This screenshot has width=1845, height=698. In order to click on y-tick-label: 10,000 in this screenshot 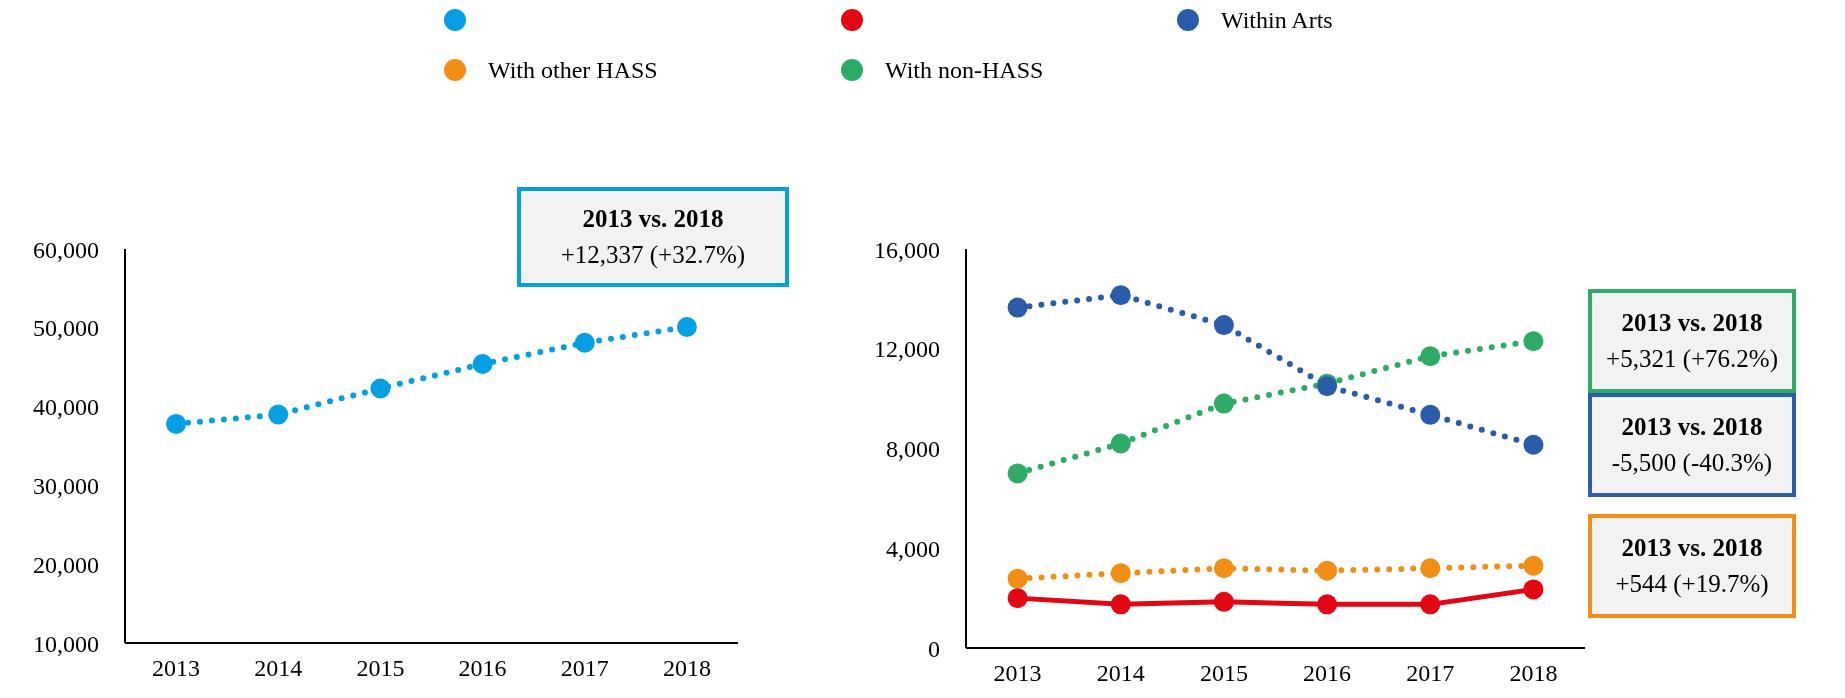, I will do `click(66, 643)`.